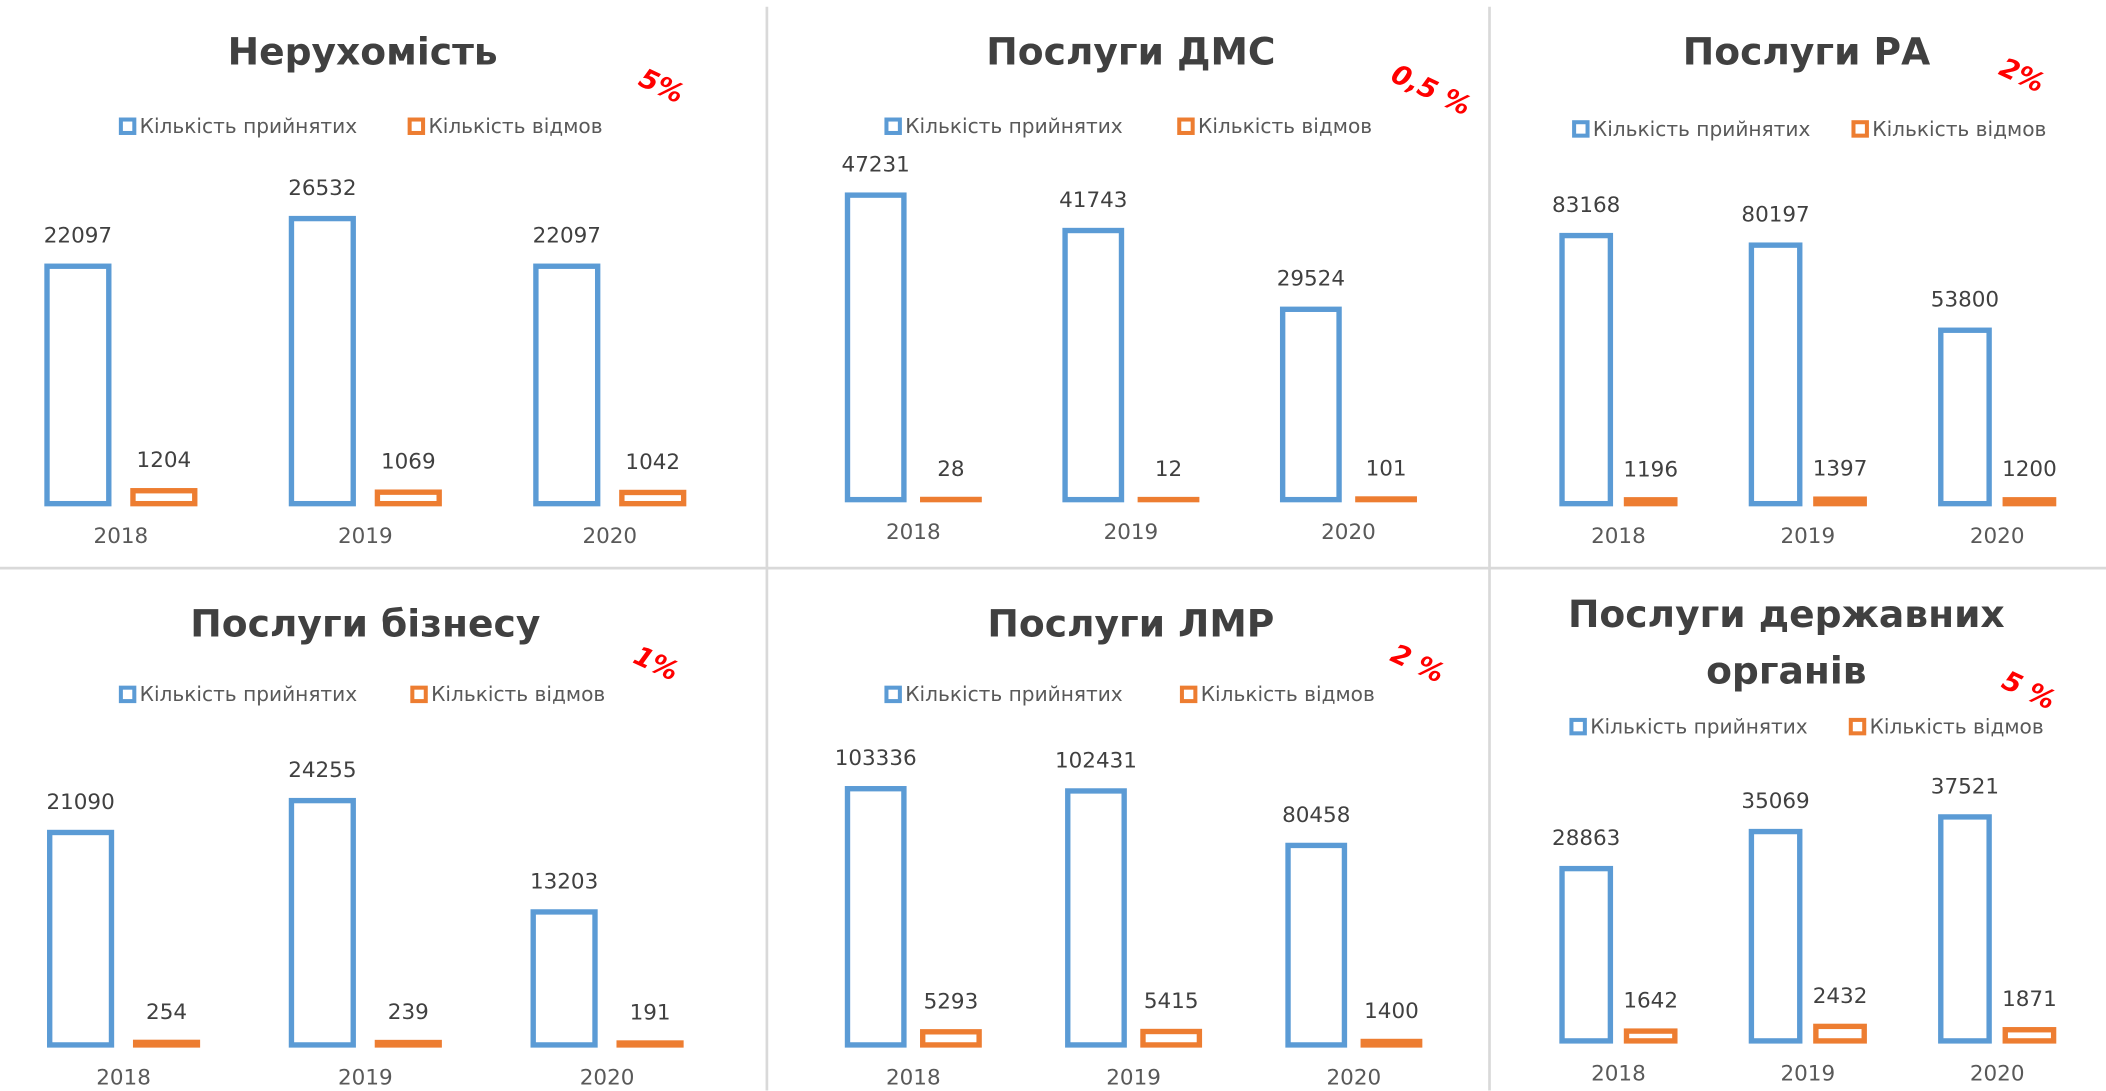 The height and width of the screenshot is (1091, 2106). I want to click on annotation: 1%, so click(656, 663).